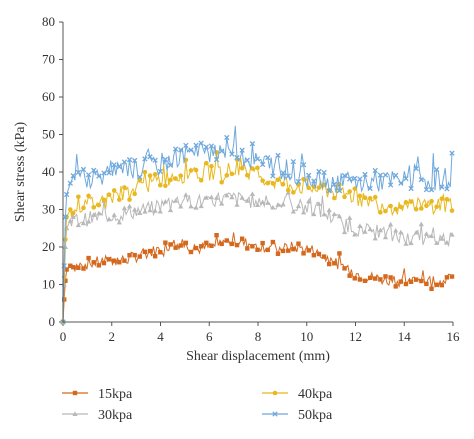 This screenshot has height=439, width=474. Describe the element at coordinates (20, 172) in the screenshot. I see `y-axis-title: Shear stress (kPa)` at that location.